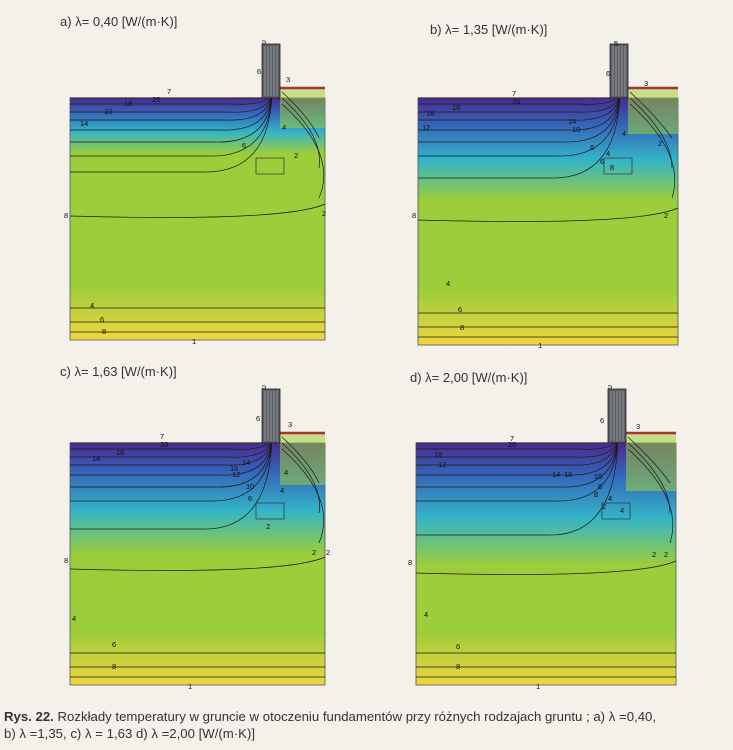  I want to click on panel-d-title: d) λ= 2,00 [W/(m·K)], so click(469, 377).